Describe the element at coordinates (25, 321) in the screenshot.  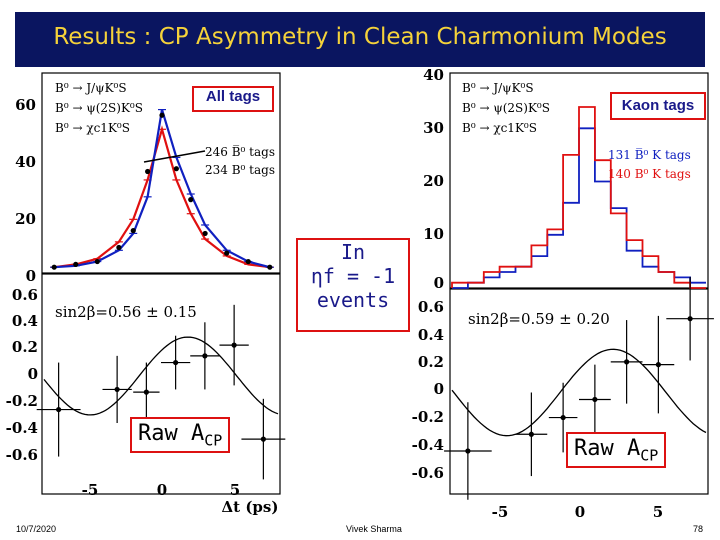
I see `left-bytick-0.4: 0.4` at that location.